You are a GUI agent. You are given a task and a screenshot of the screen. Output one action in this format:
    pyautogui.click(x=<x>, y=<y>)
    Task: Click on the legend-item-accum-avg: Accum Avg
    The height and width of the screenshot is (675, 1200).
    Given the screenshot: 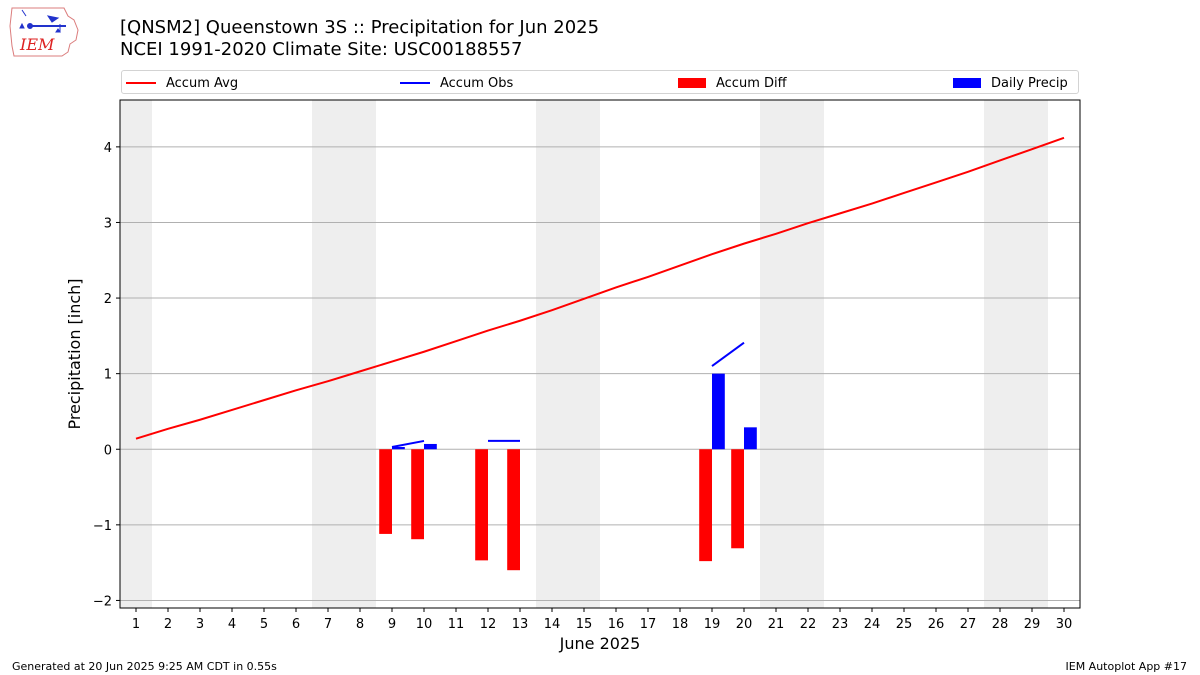 What is the action you would take?
    pyautogui.click(x=182, y=83)
    